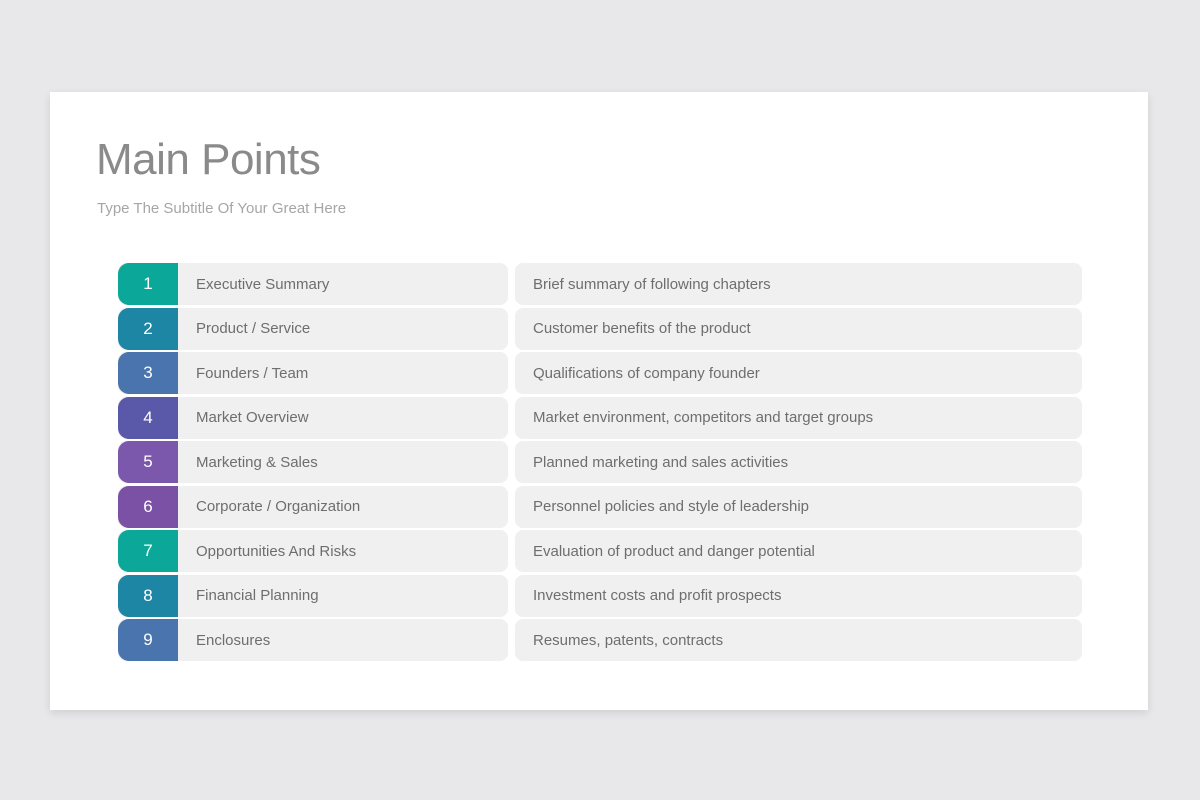  Describe the element at coordinates (208, 159) in the screenshot. I see `slide-title: Main Points` at that location.